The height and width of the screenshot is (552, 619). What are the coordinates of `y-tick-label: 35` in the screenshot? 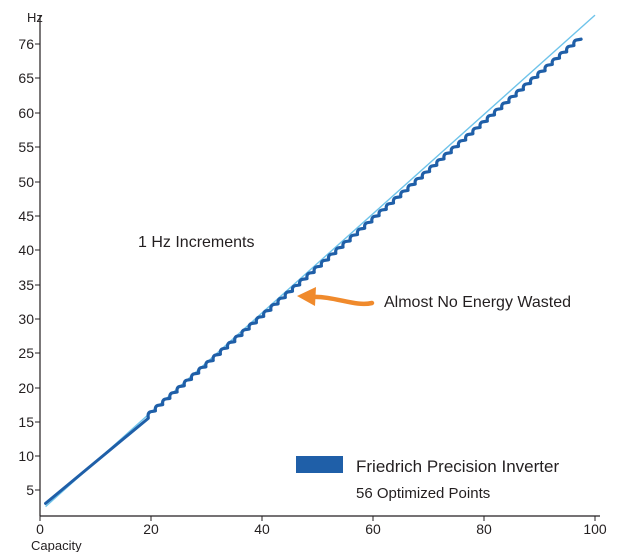 It's located at (26, 285).